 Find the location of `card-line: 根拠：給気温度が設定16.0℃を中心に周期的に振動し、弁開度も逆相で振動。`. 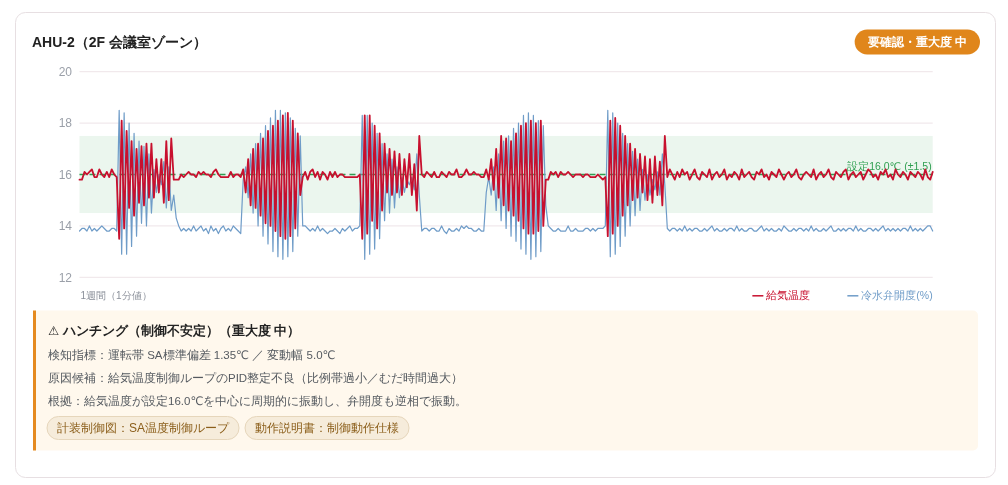

card-line: 根拠：給気温度が設定16.0℃を中心に周期的に振動し、弁開度も逆相で振動。 is located at coordinates (258, 401).